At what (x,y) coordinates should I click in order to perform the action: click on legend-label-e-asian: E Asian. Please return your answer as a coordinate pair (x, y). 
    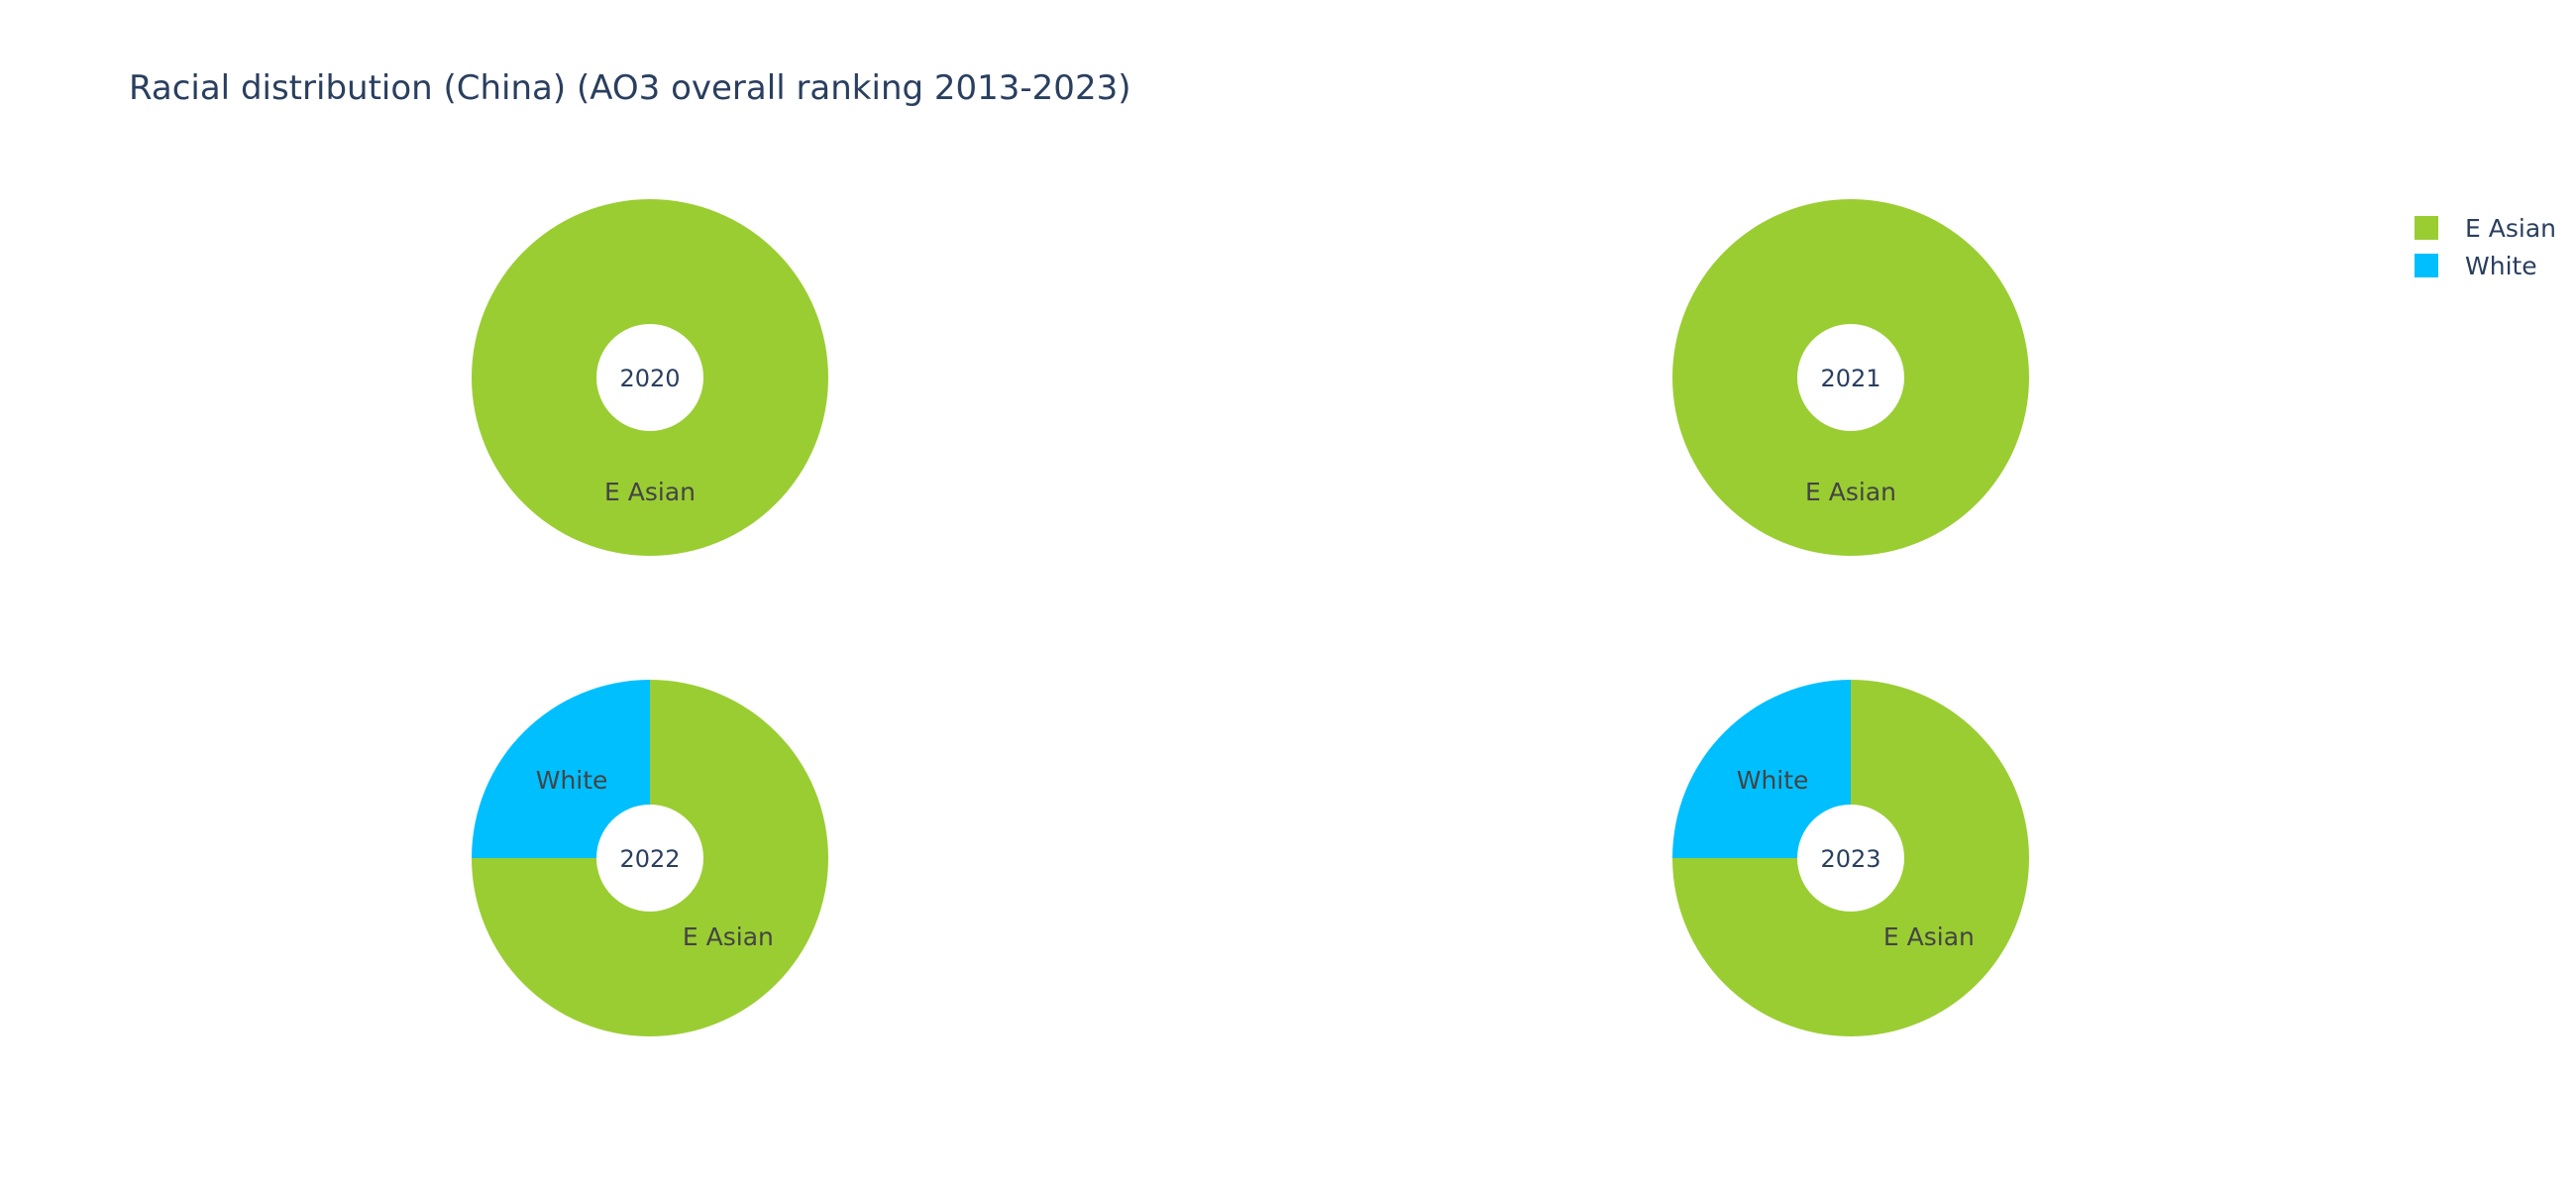
    Looking at the image, I should click on (2510, 229).